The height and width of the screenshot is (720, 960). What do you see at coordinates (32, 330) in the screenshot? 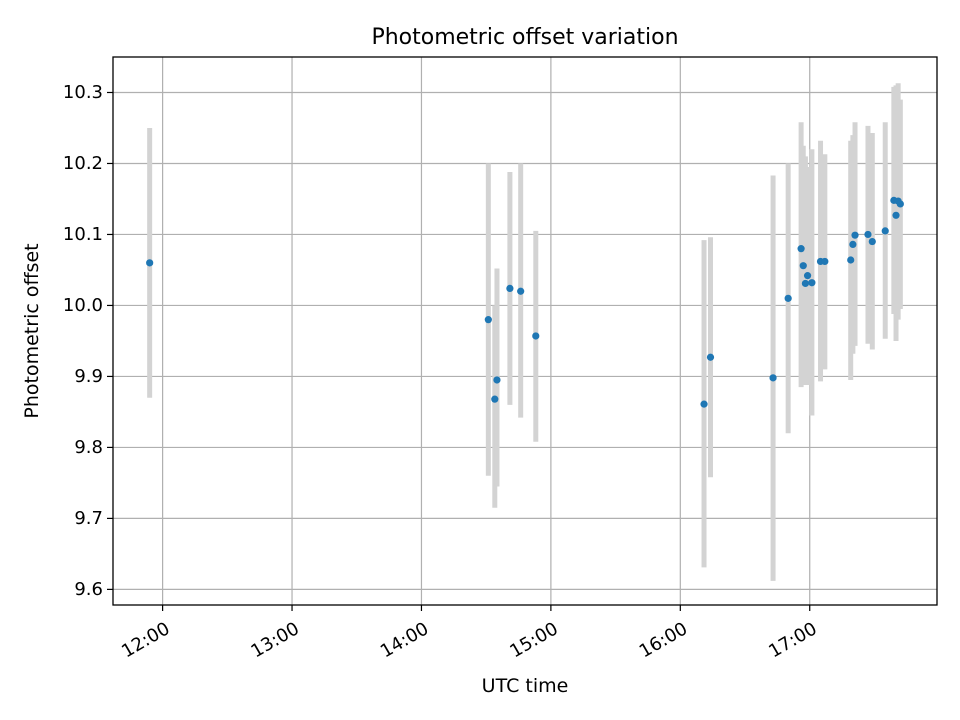
I see `y-axis-label: Photometric offset` at bounding box center [32, 330].